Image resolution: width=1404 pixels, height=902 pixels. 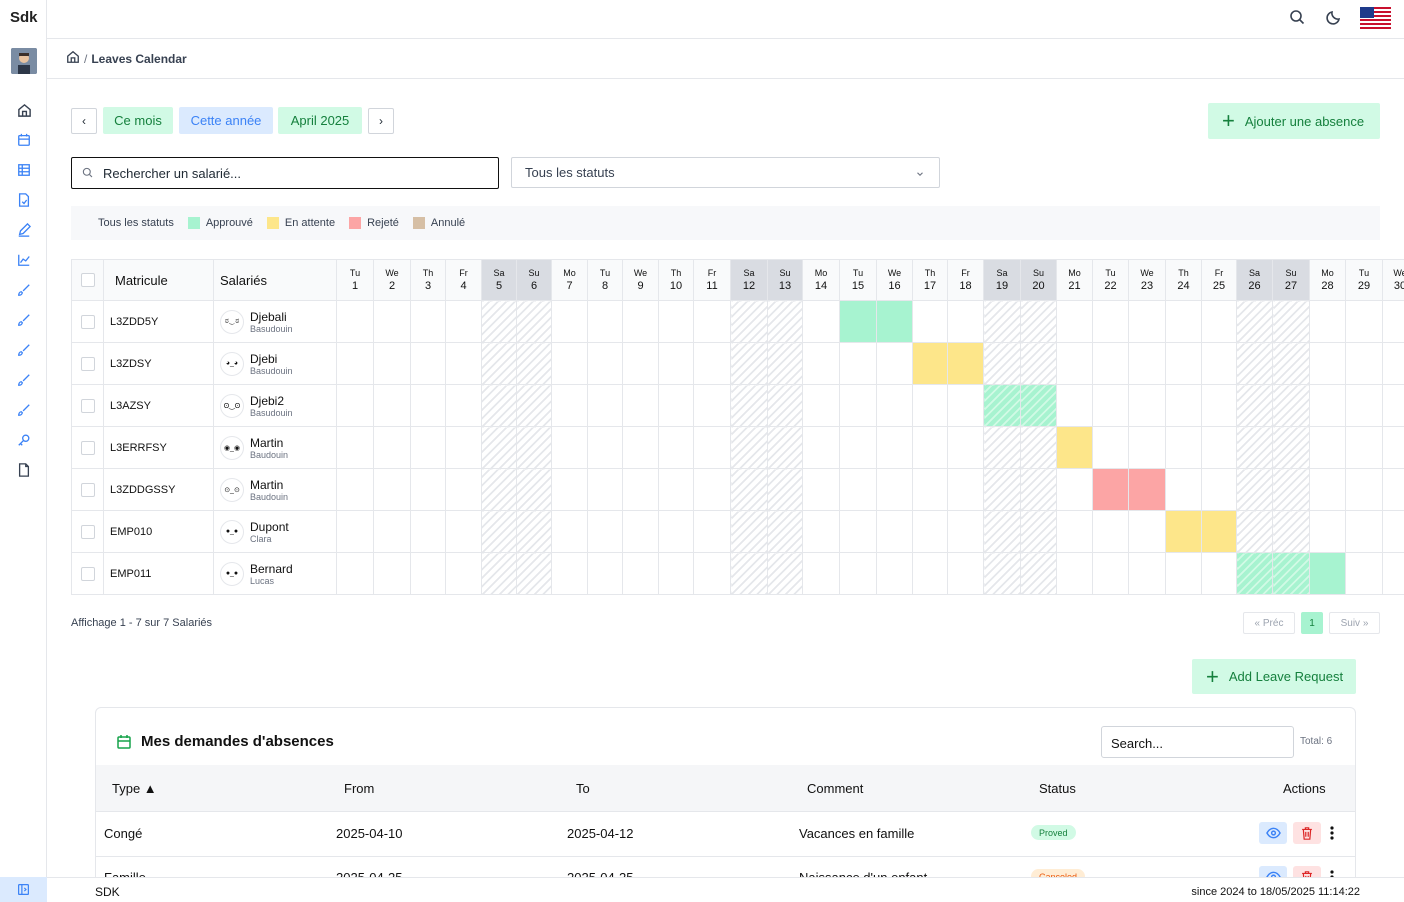 I want to click on next-month-button: ›, so click(x=381, y=121).